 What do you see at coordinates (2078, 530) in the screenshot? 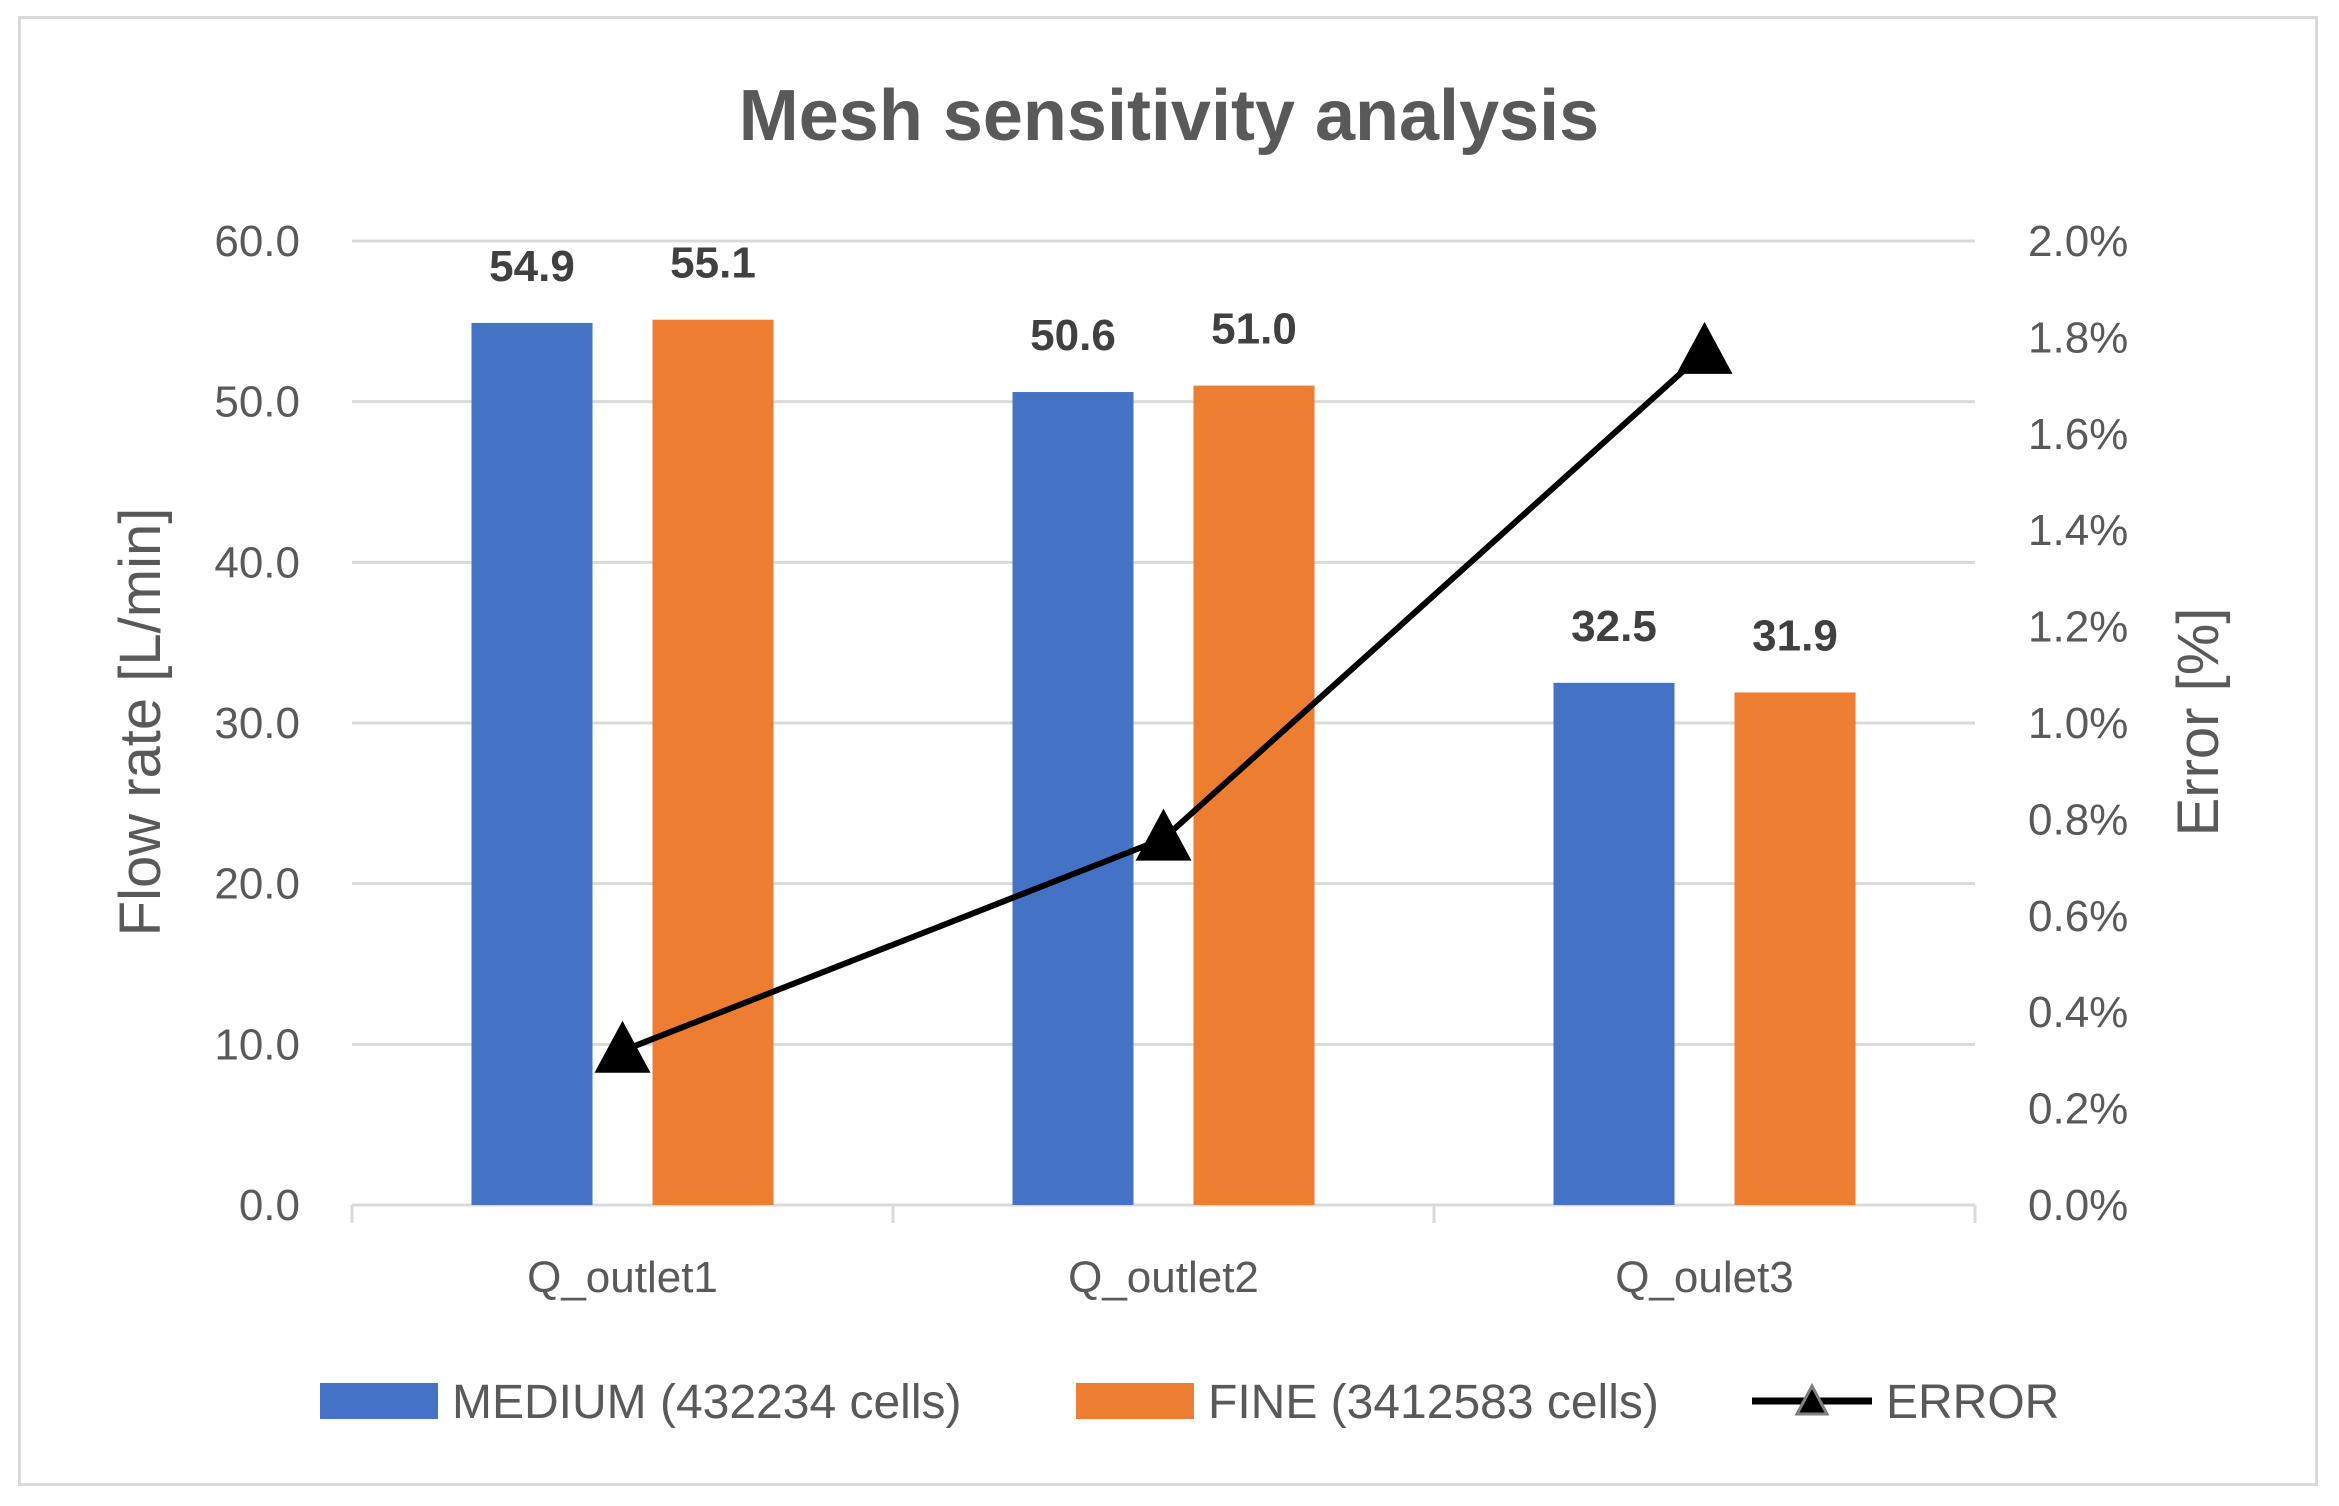
I see `y2-tick-label: 1.4%` at bounding box center [2078, 530].